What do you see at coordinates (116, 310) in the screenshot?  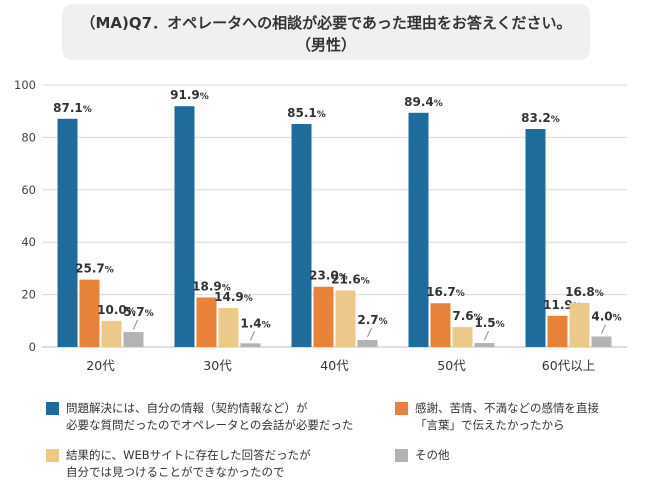 I see `data-label: 10.0%` at bounding box center [116, 310].